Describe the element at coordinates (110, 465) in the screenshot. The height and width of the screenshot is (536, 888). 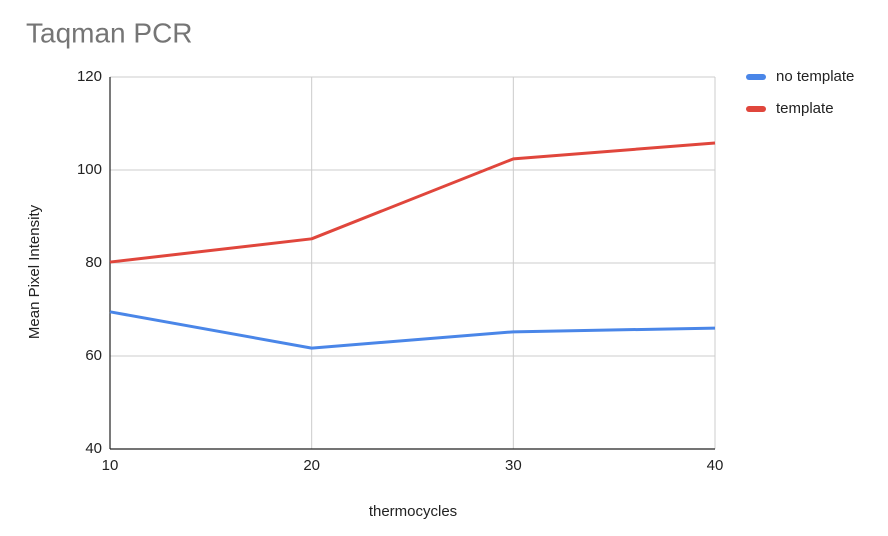
I see `x-tick-label: 10` at that location.